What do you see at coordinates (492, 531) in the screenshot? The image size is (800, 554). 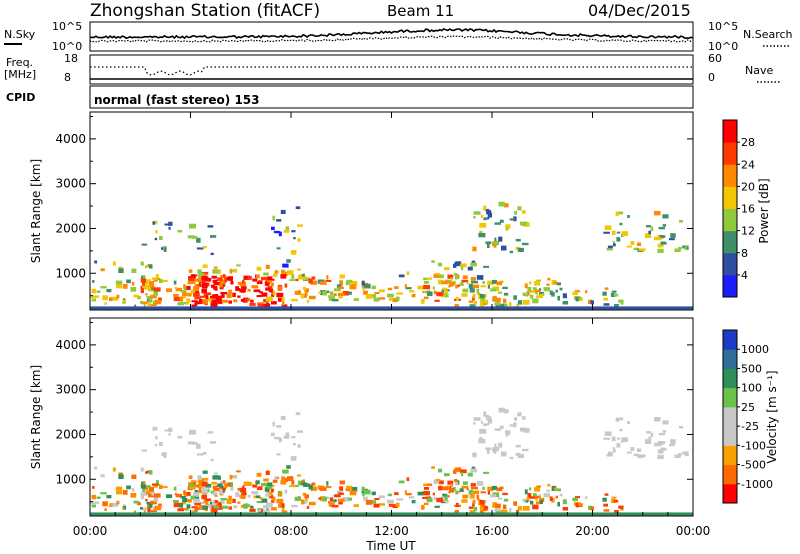 I see `x-tick-label-4: 16:00` at bounding box center [492, 531].